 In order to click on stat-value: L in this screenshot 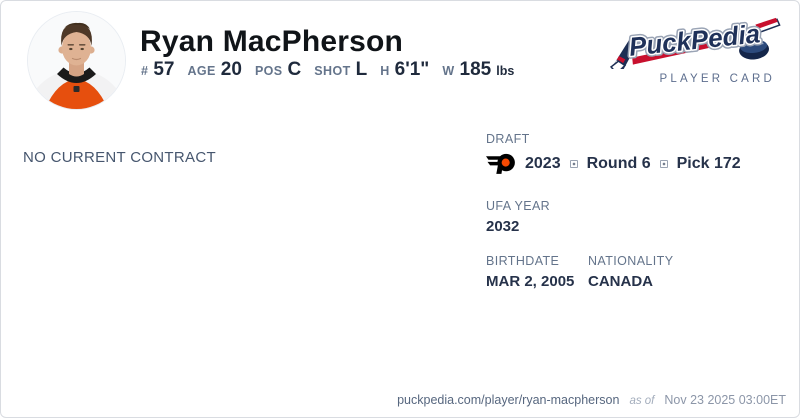, I will do `click(361, 69)`.